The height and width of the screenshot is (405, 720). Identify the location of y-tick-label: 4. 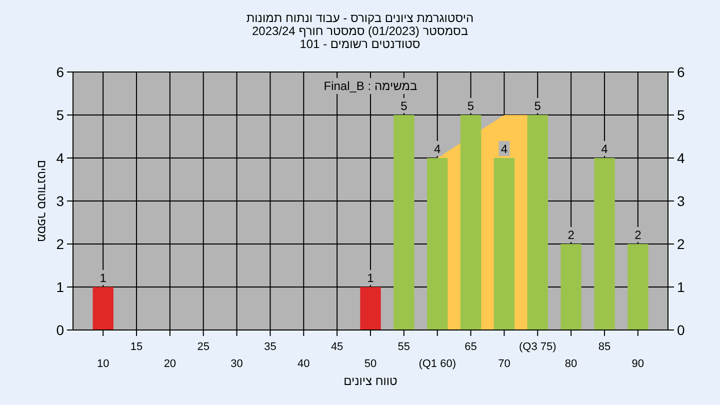
(60, 158).